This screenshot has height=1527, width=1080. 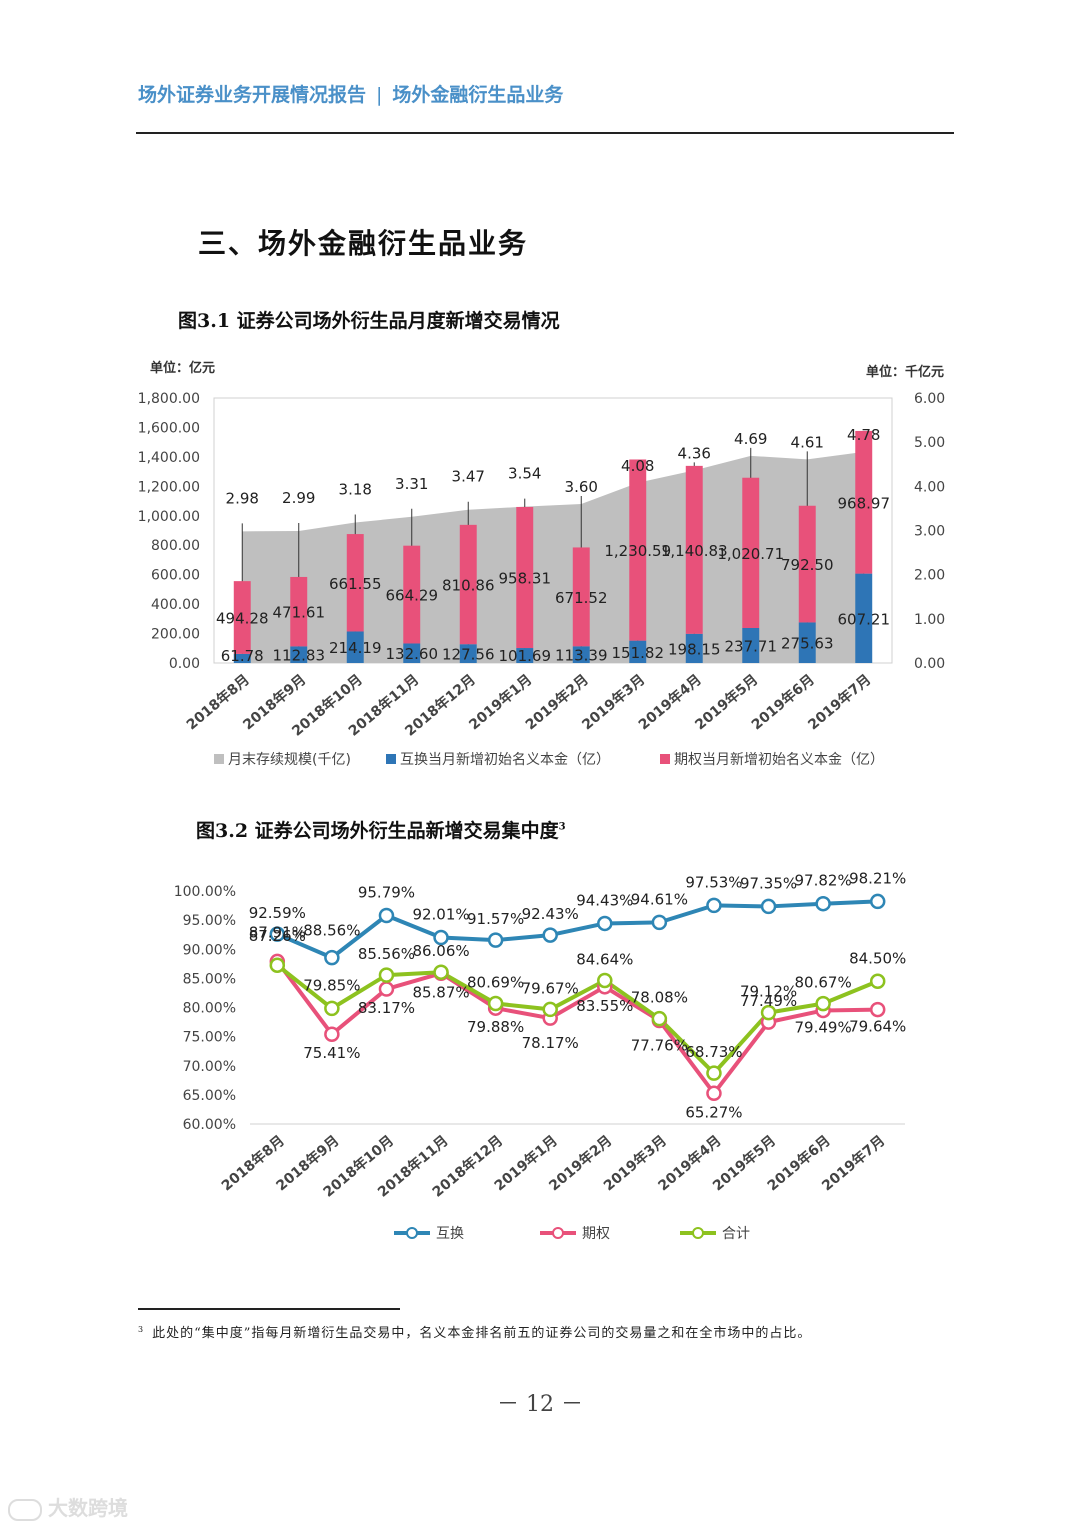 I want to click on footnote-rule, so click(x=269, y=1309).